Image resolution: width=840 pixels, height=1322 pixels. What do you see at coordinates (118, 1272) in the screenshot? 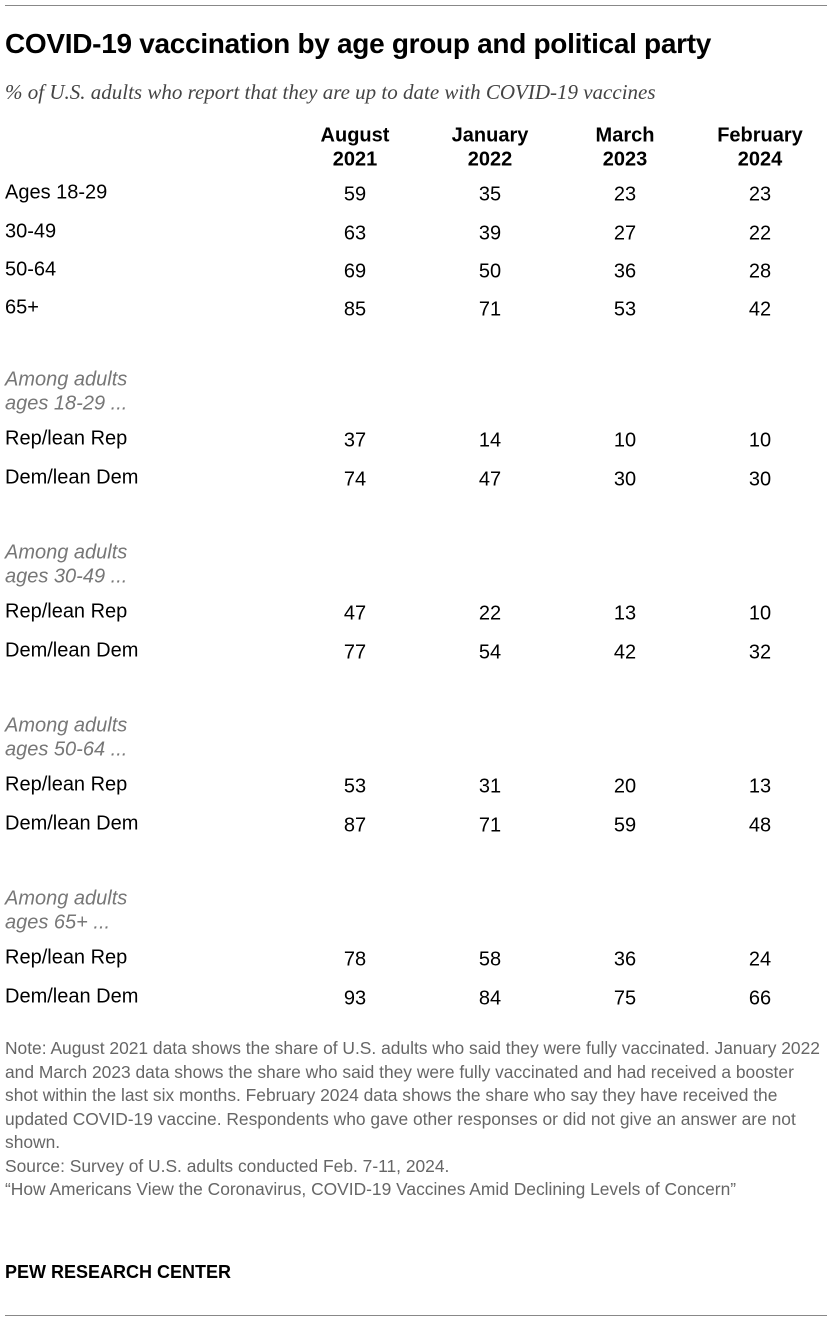
I see `brand: PEW RESEARCH CENTER` at bounding box center [118, 1272].